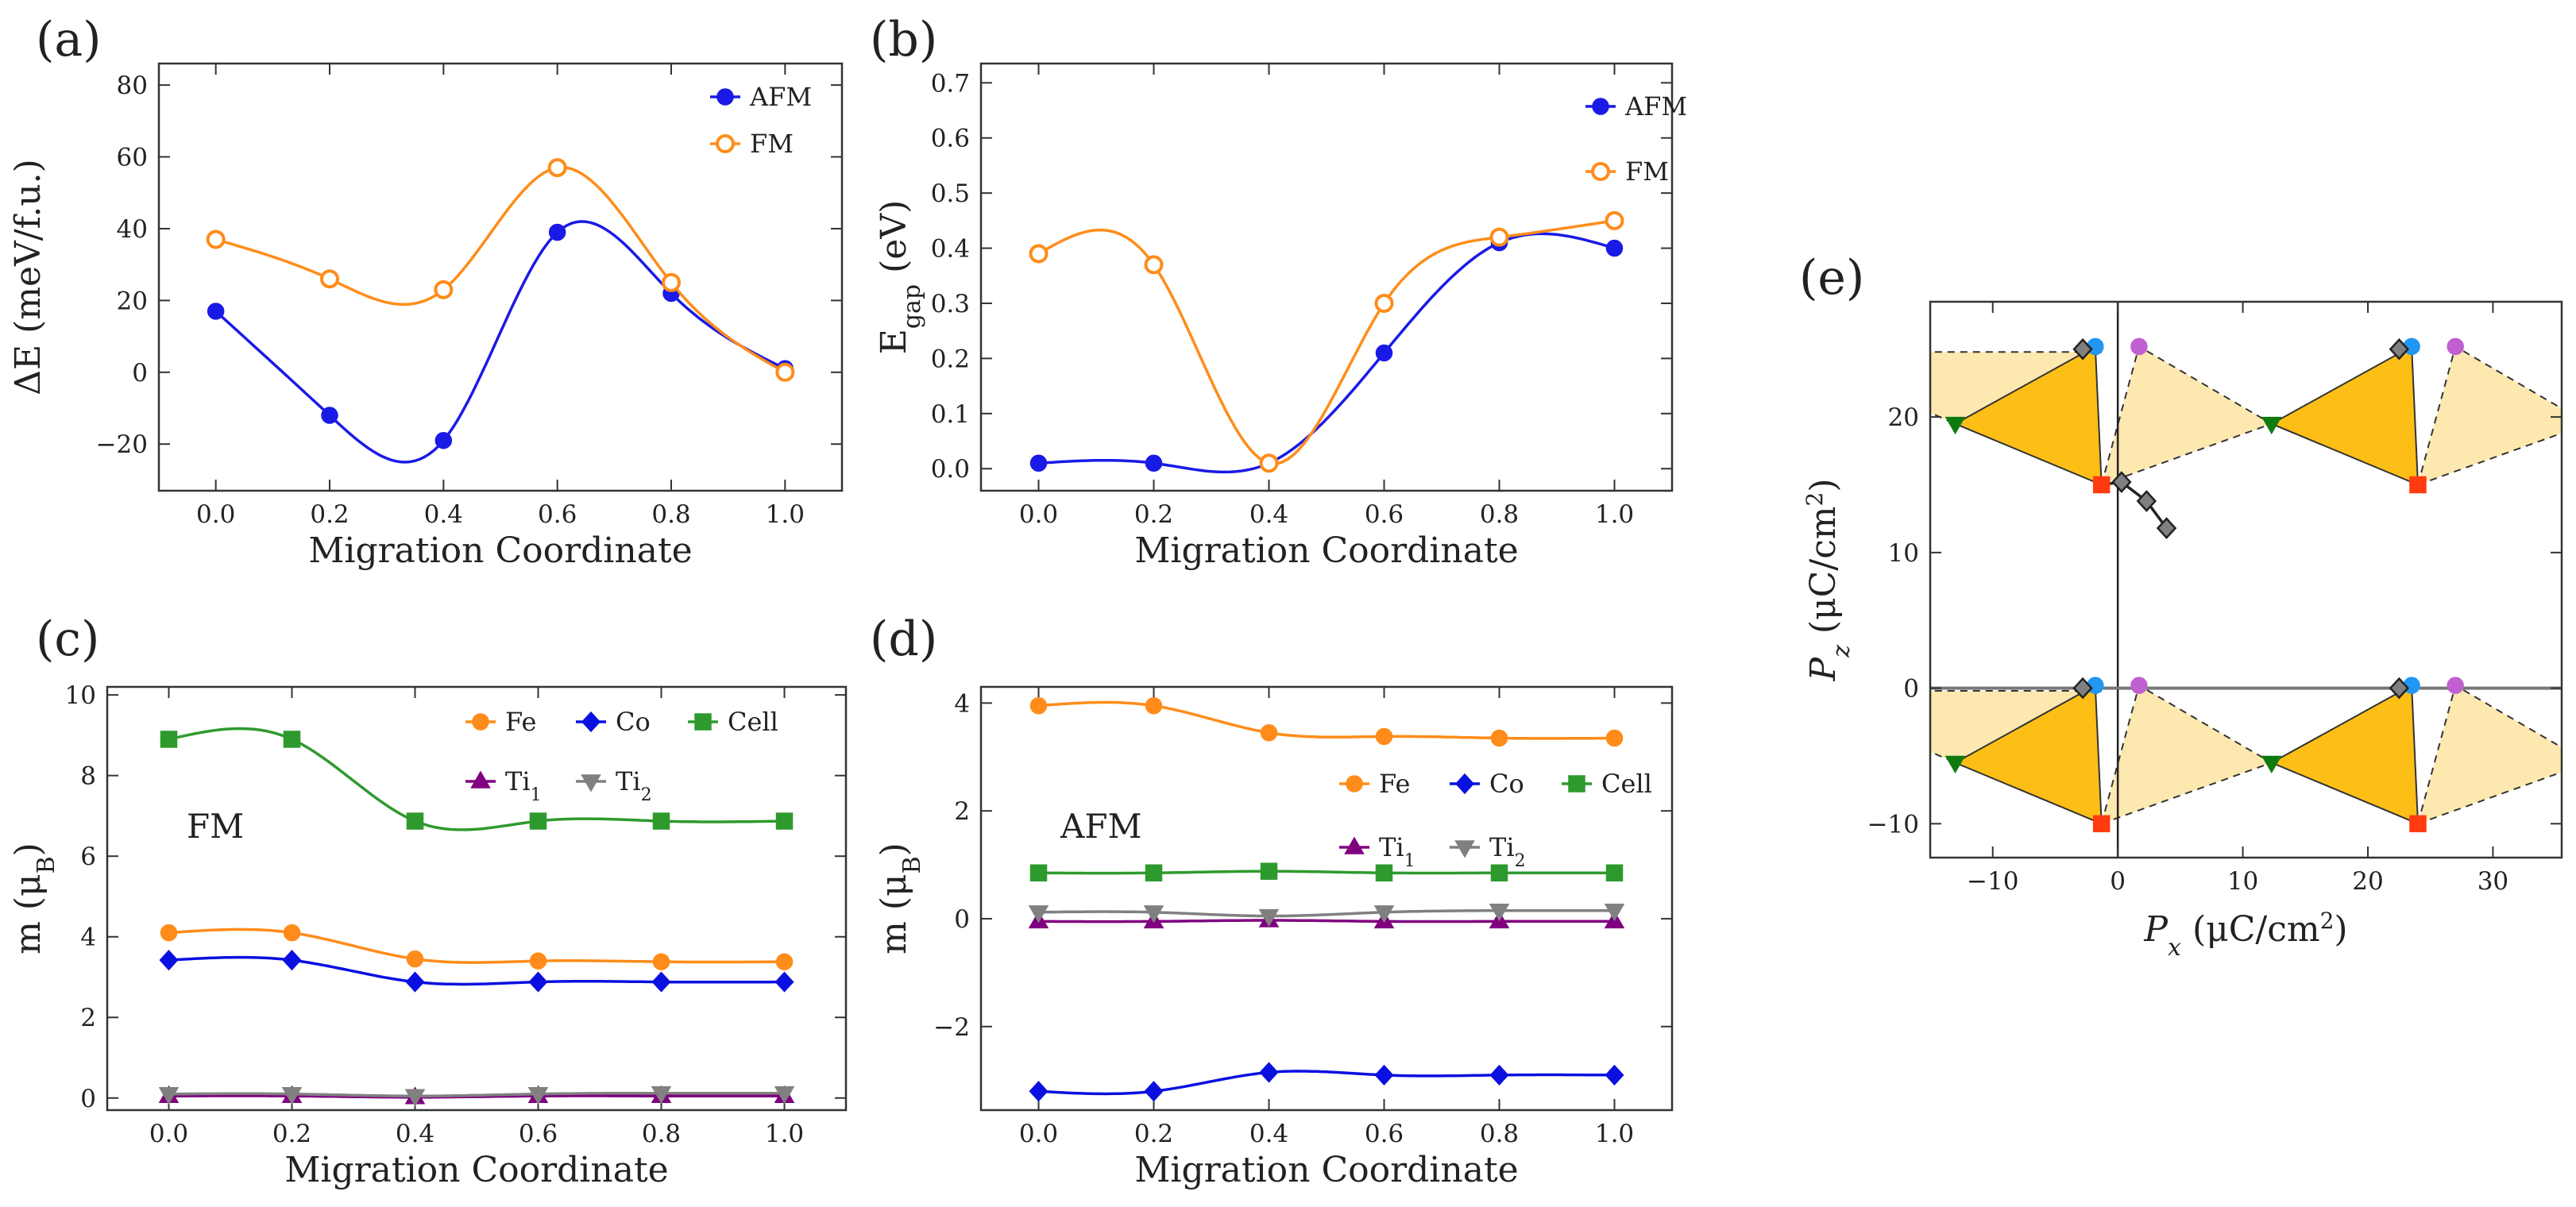 This screenshot has width=2576, height=1207. What do you see at coordinates (1384, 514) in the screenshot?
I see `x-tick-label: 0.6` at bounding box center [1384, 514].